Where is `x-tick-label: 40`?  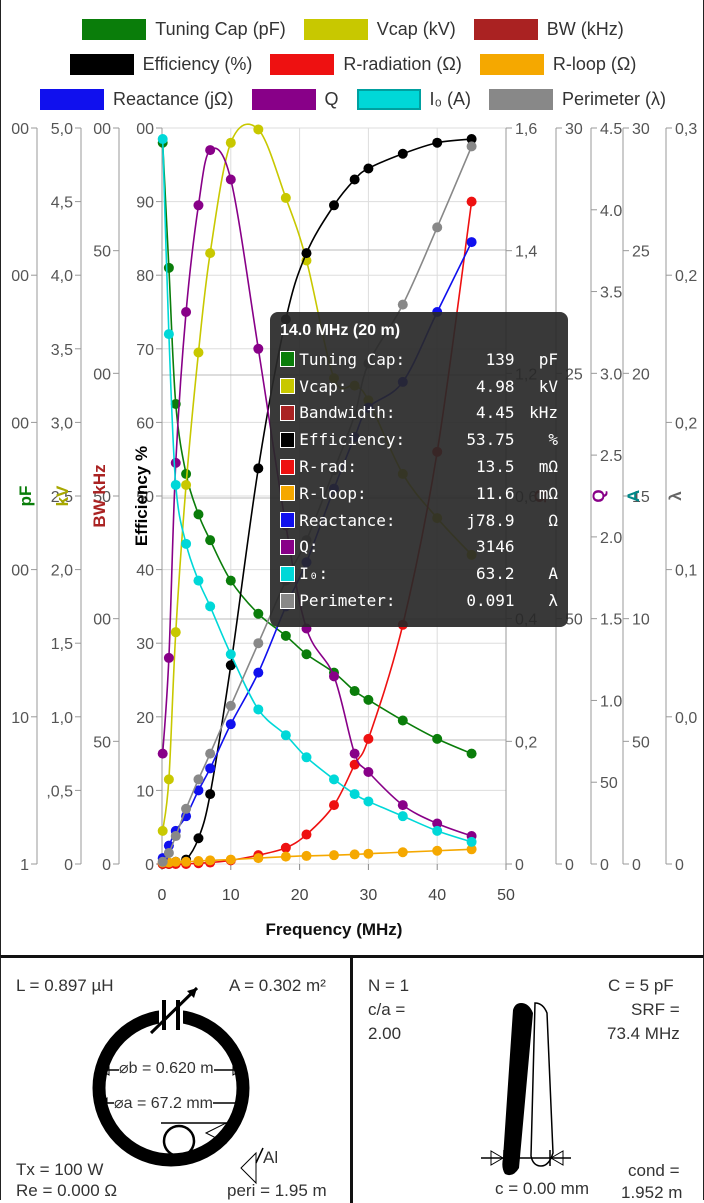 x-tick-label: 40 is located at coordinates (437, 895).